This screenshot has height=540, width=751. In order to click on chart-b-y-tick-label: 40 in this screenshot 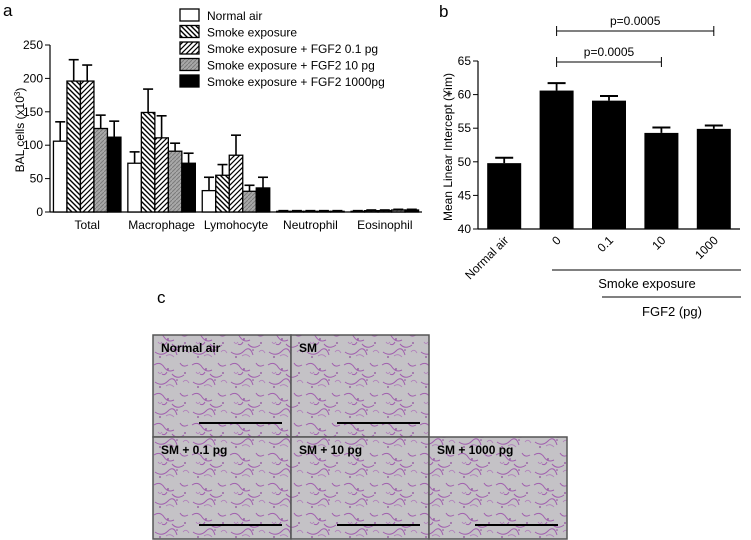, I will do `click(465, 229)`.